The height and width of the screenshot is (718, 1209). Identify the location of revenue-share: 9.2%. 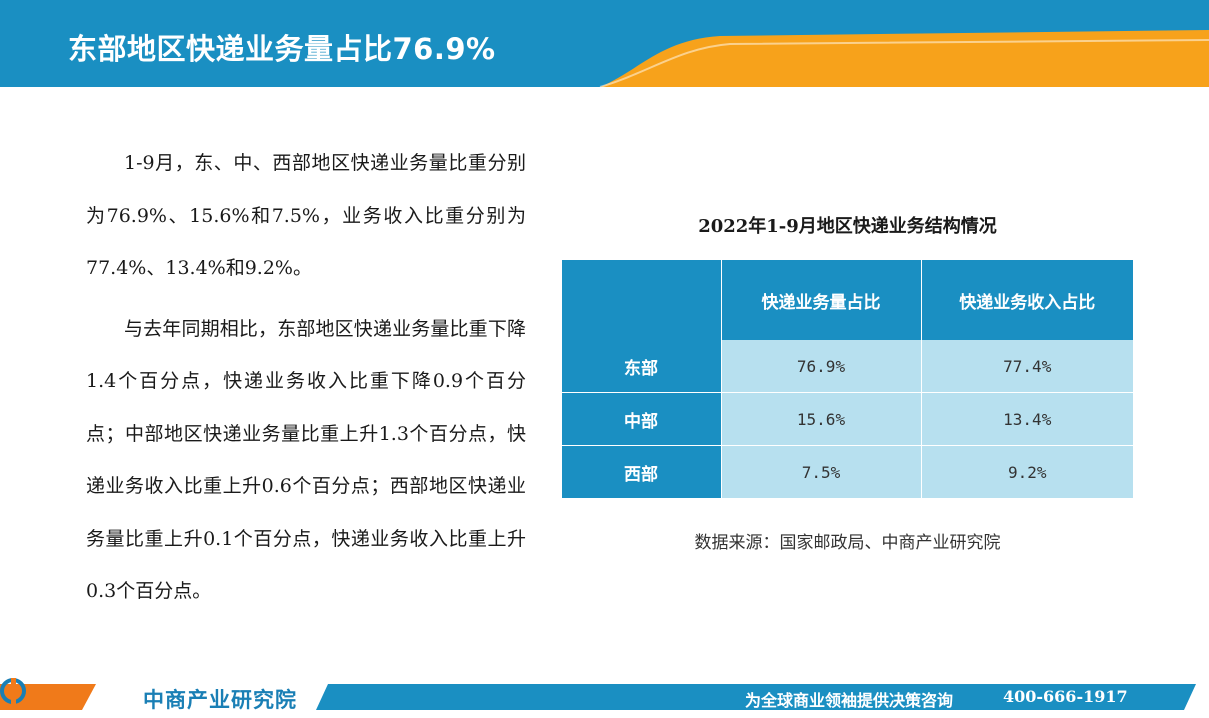
(1027, 472).